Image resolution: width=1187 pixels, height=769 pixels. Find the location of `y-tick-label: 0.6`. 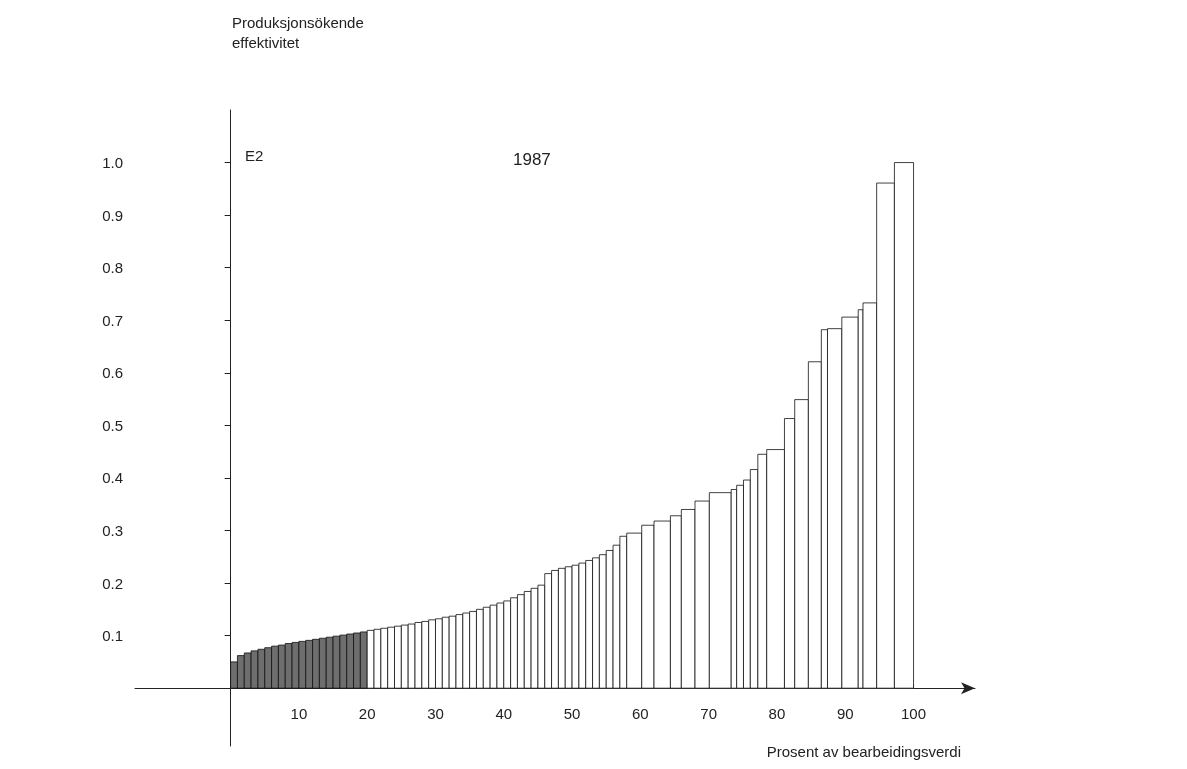

y-tick-label: 0.6 is located at coordinates (112, 373).